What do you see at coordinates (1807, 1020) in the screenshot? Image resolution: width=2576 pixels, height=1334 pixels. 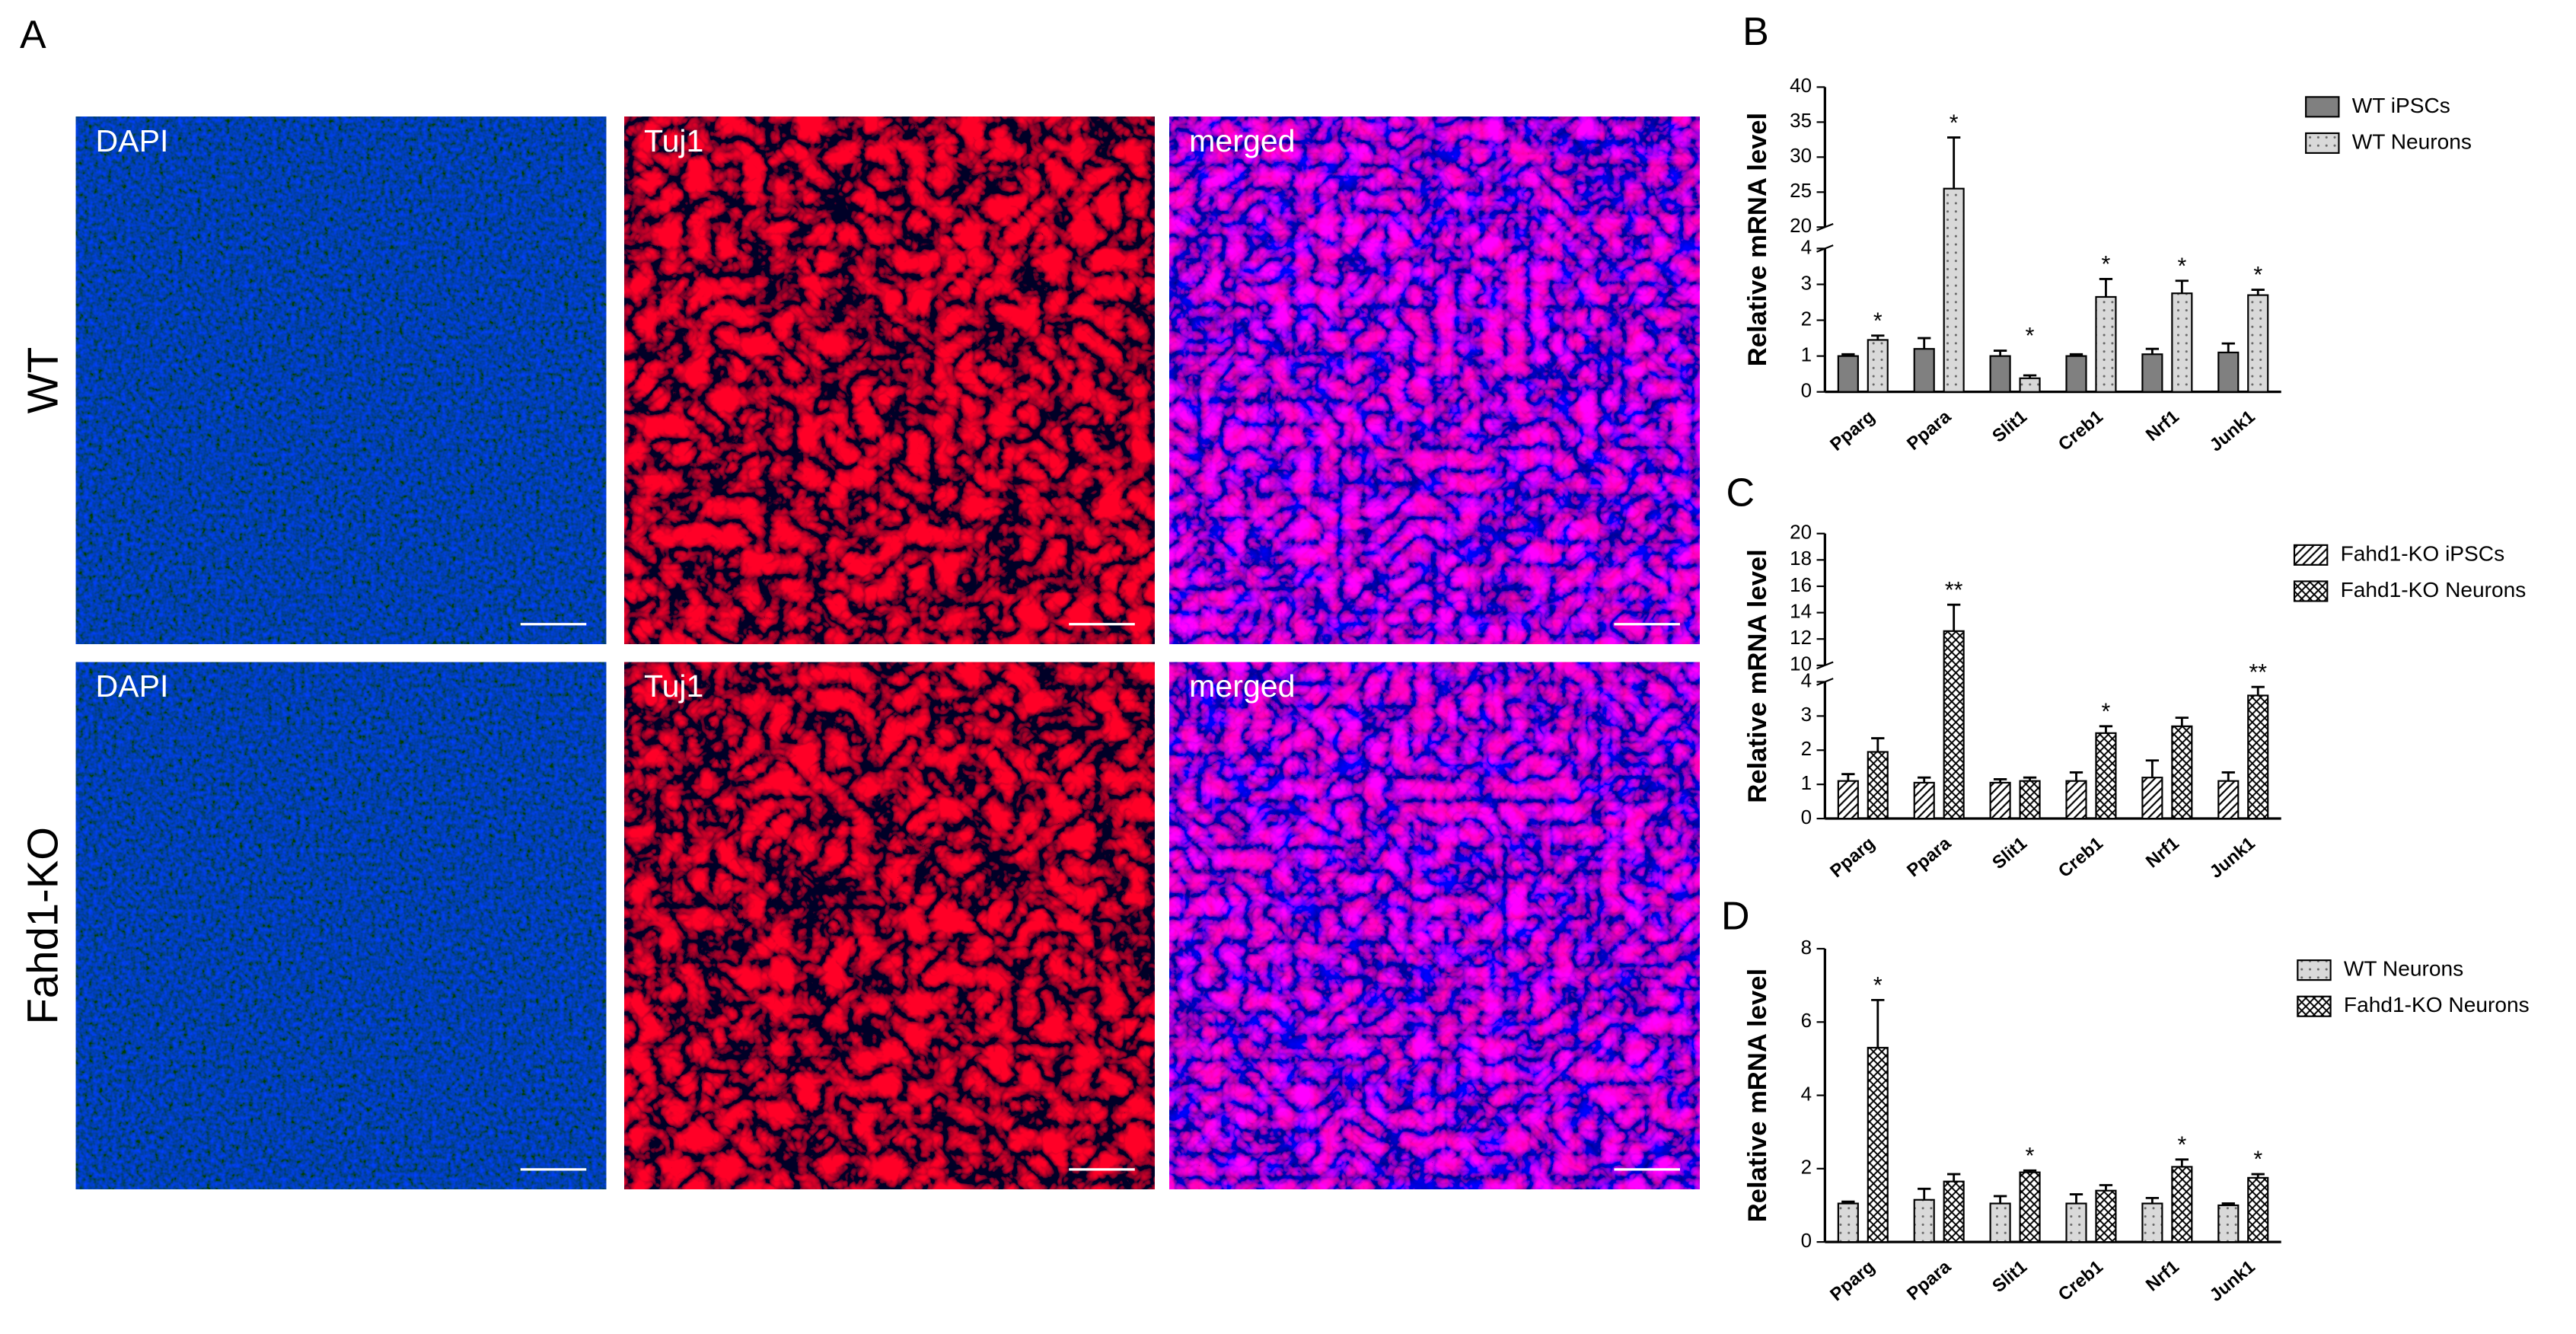 I see `y-tick-label: 6` at bounding box center [1807, 1020].